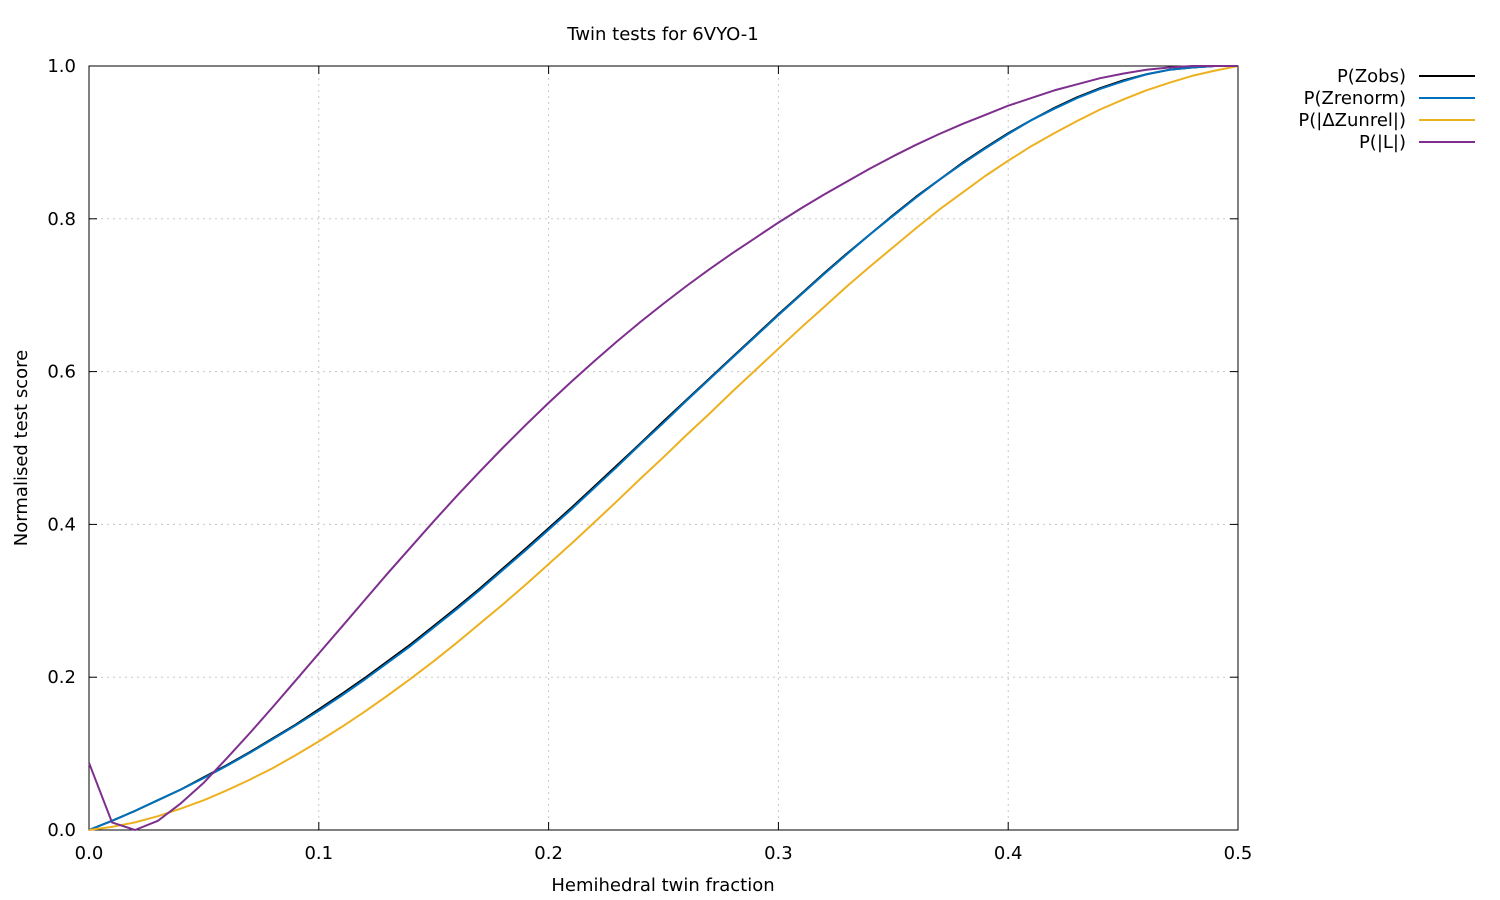  Describe the element at coordinates (1355, 98) in the screenshot. I see `legend-label: P(Zrenorm)` at that location.